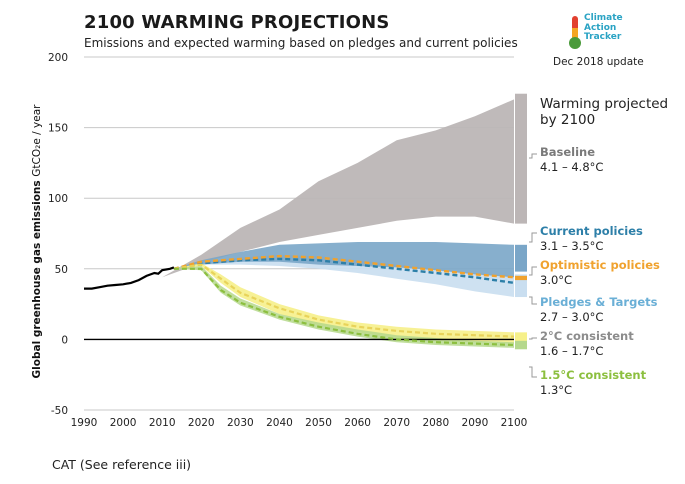 Image resolution: width=685 pixels, height=484 pixels. I want to click on x-tick-label: 2100, so click(514, 423).